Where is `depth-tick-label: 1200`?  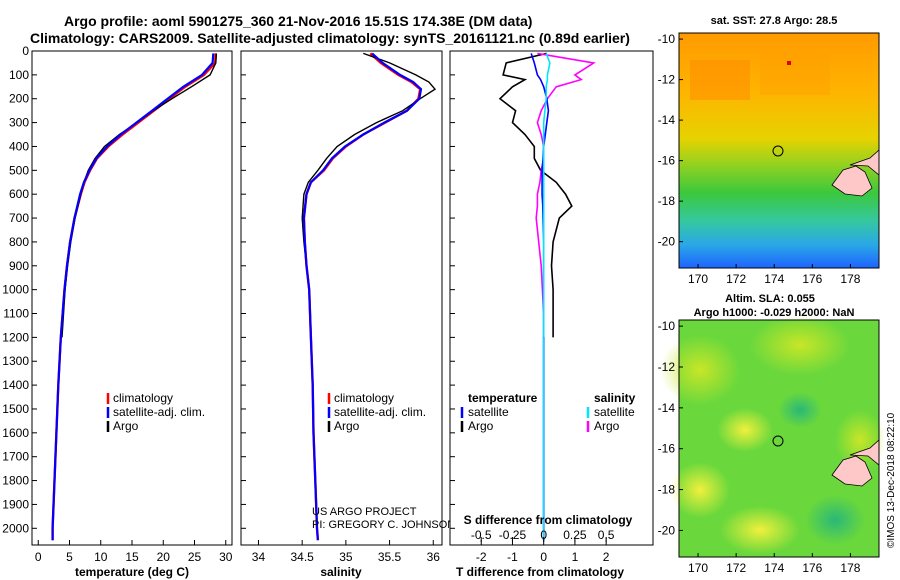
depth-tick-label: 1200 is located at coordinates (15, 337).